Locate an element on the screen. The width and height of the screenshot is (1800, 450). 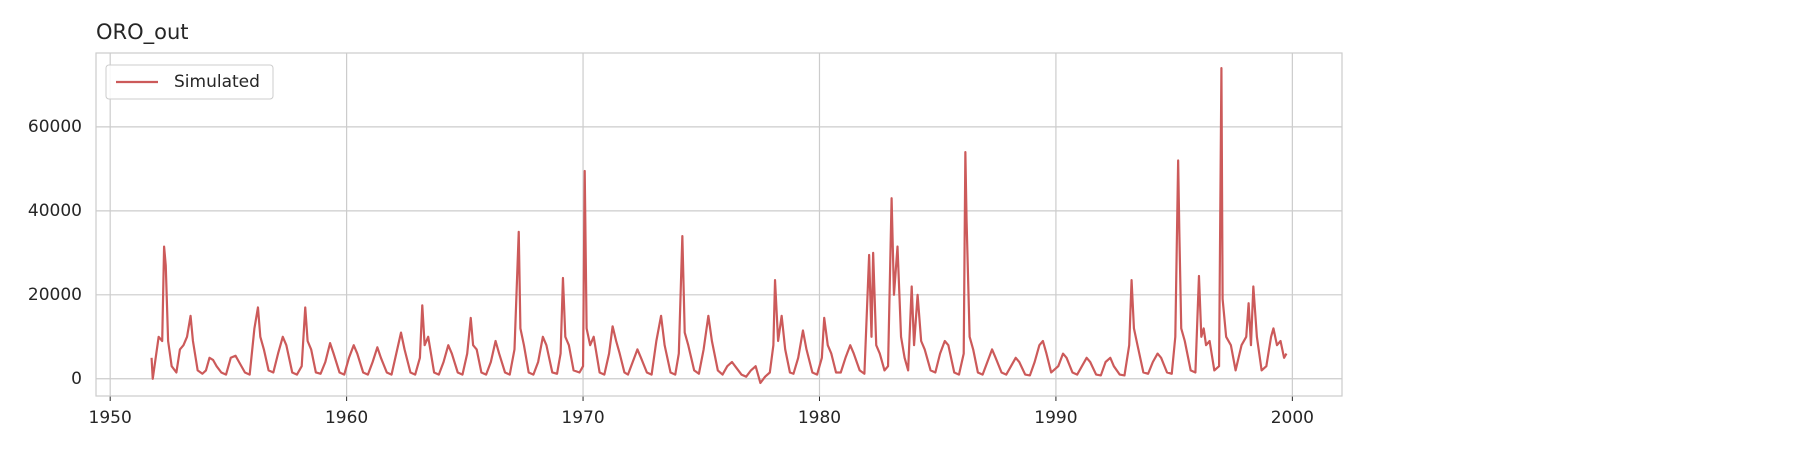
x-tick-label: 1990 is located at coordinates (1055, 418).